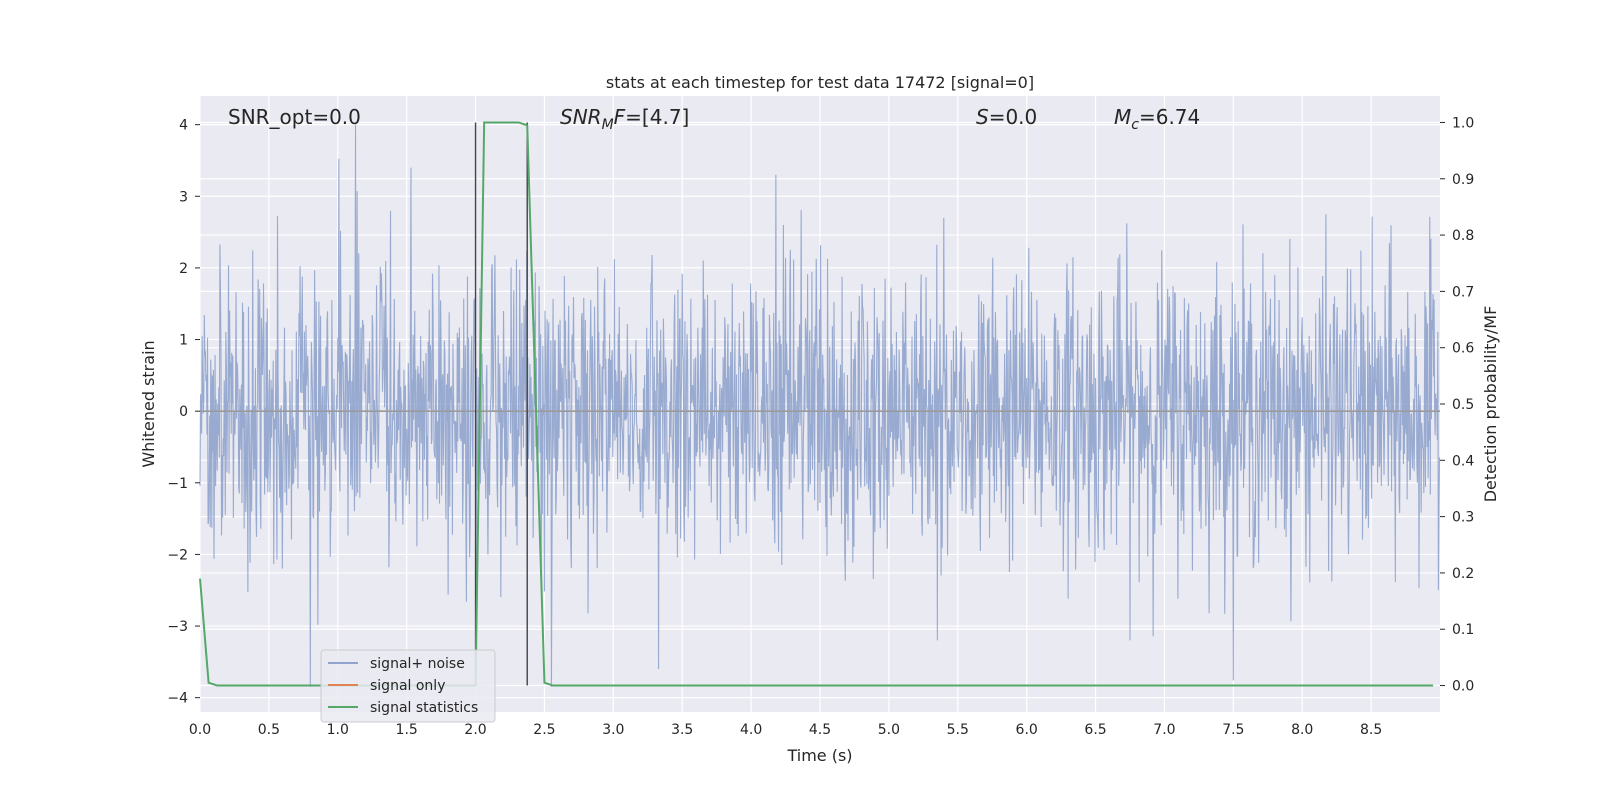 This screenshot has height=800, width=1600. What do you see at coordinates (751, 730) in the screenshot?
I see `x-tick-label: 4.0` at bounding box center [751, 730].